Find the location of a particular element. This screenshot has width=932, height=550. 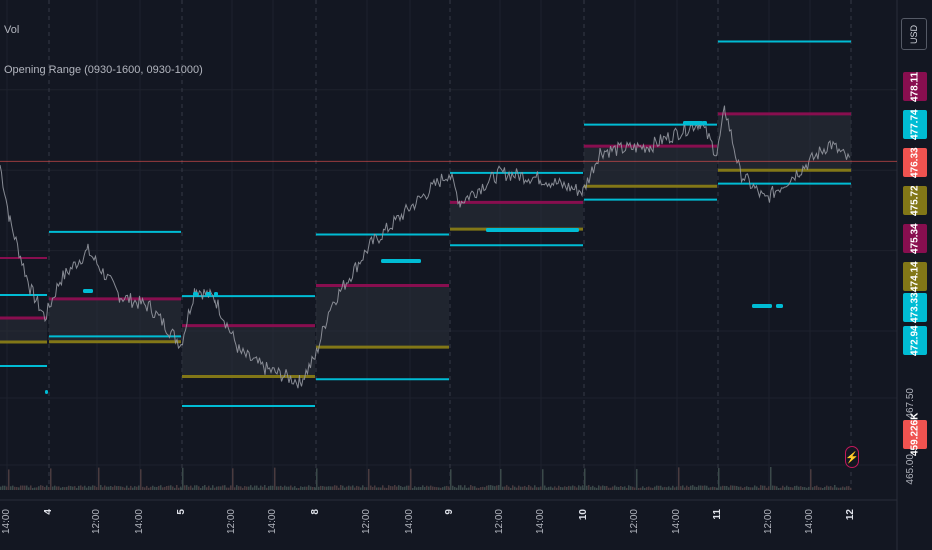

x-tick-label: 10 is located at coordinates (583, 515).